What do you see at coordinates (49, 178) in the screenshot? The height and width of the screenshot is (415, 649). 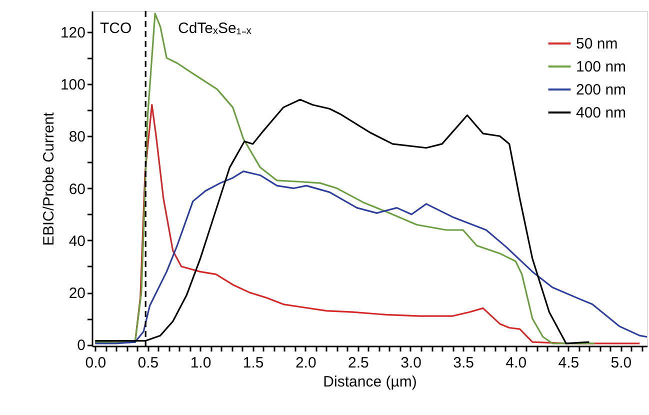 I see `y-axis-title: EBIC/Probe Current` at bounding box center [49, 178].